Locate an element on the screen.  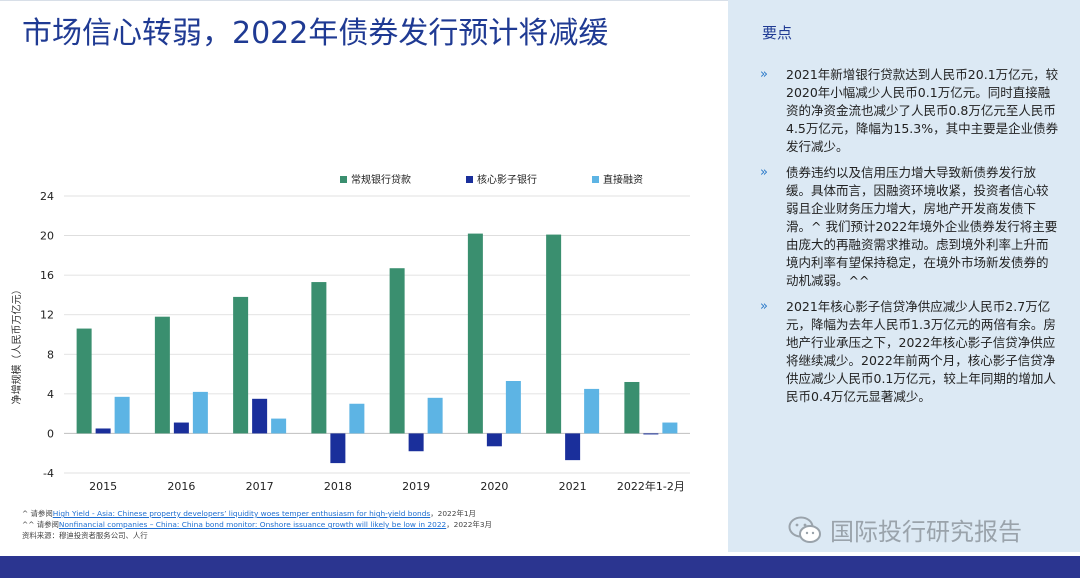
y-tick-label: 4 is located at coordinates (50, 394).